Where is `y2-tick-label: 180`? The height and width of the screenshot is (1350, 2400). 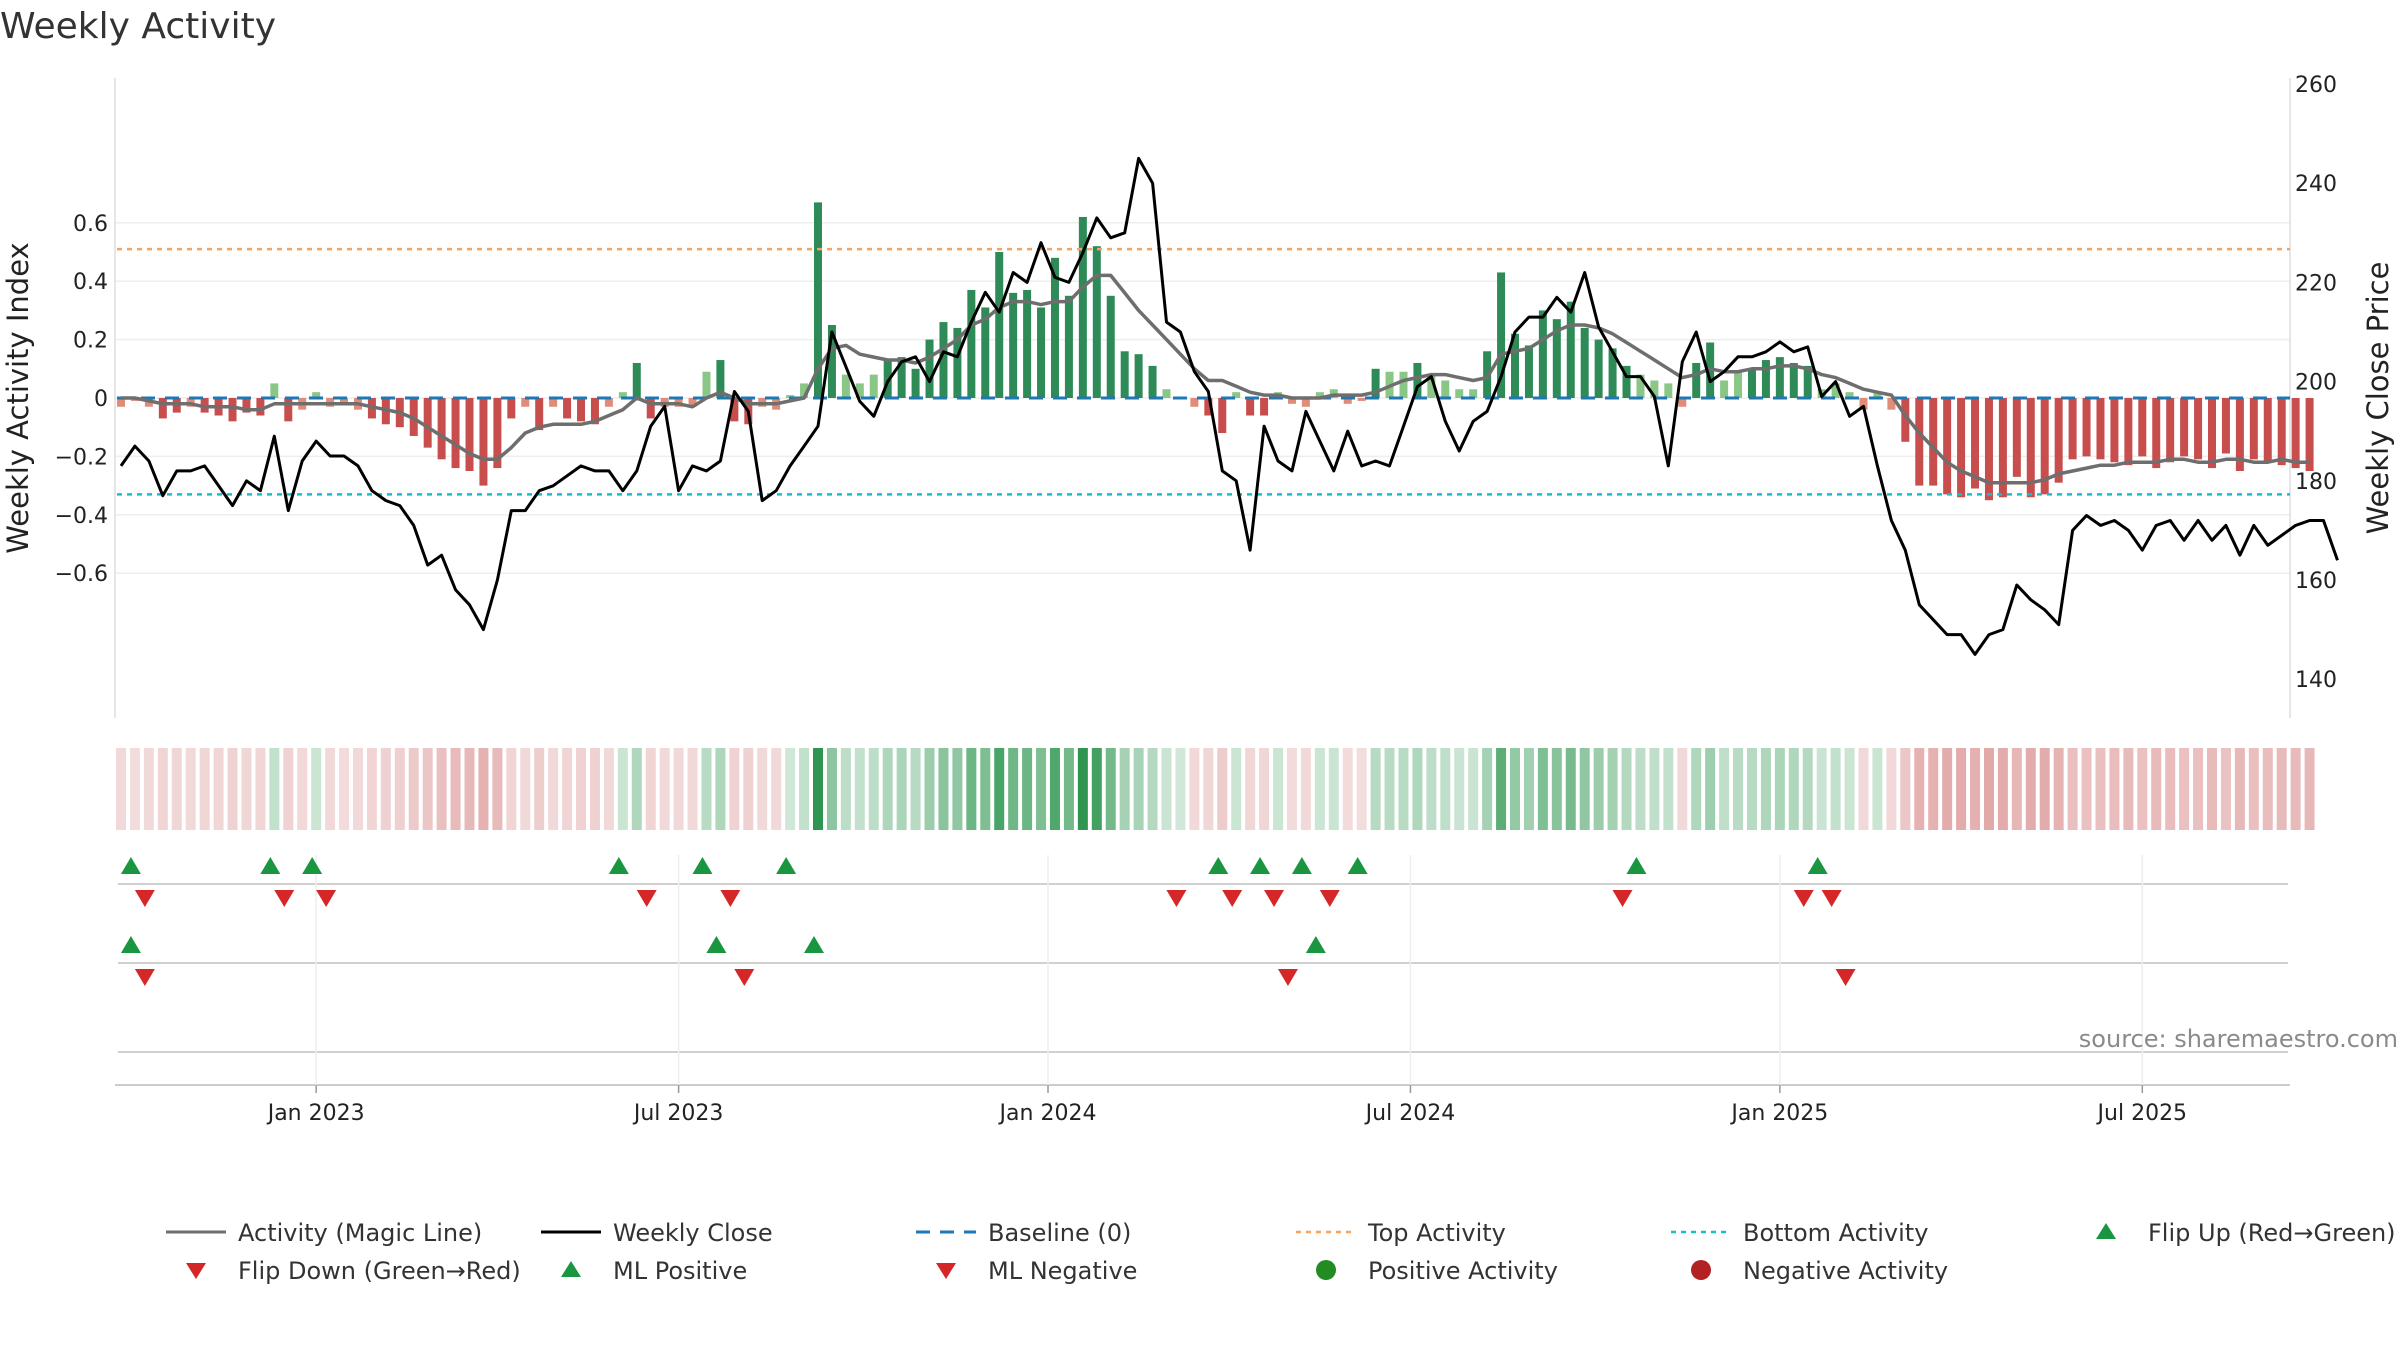 y2-tick-label: 180 is located at coordinates (2316, 482).